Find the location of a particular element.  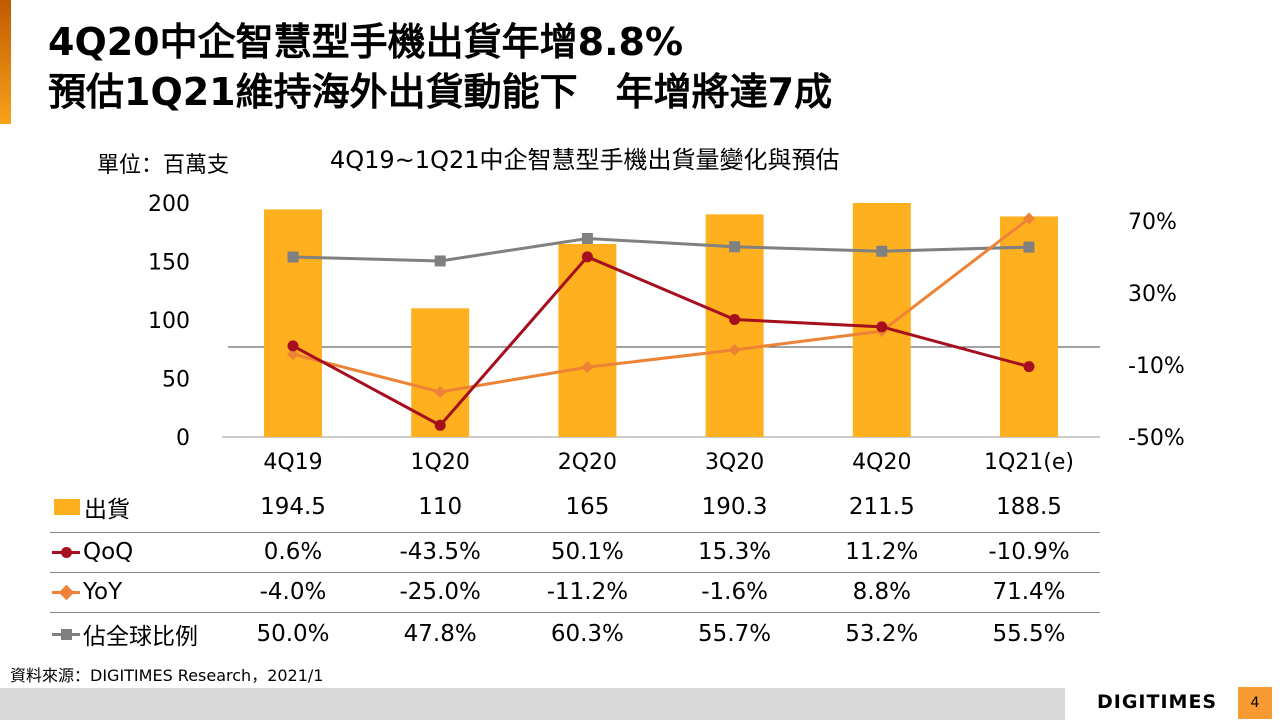

table-cell: 55.7% is located at coordinates (735, 634).